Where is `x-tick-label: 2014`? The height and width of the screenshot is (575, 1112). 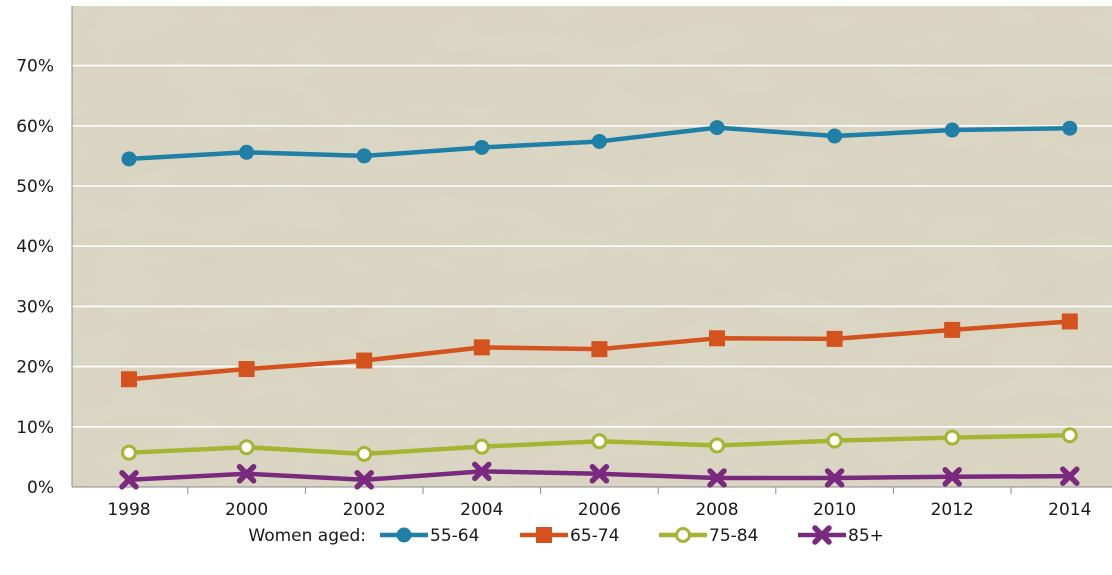
x-tick-label: 2014 is located at coordinates (1069, 510).